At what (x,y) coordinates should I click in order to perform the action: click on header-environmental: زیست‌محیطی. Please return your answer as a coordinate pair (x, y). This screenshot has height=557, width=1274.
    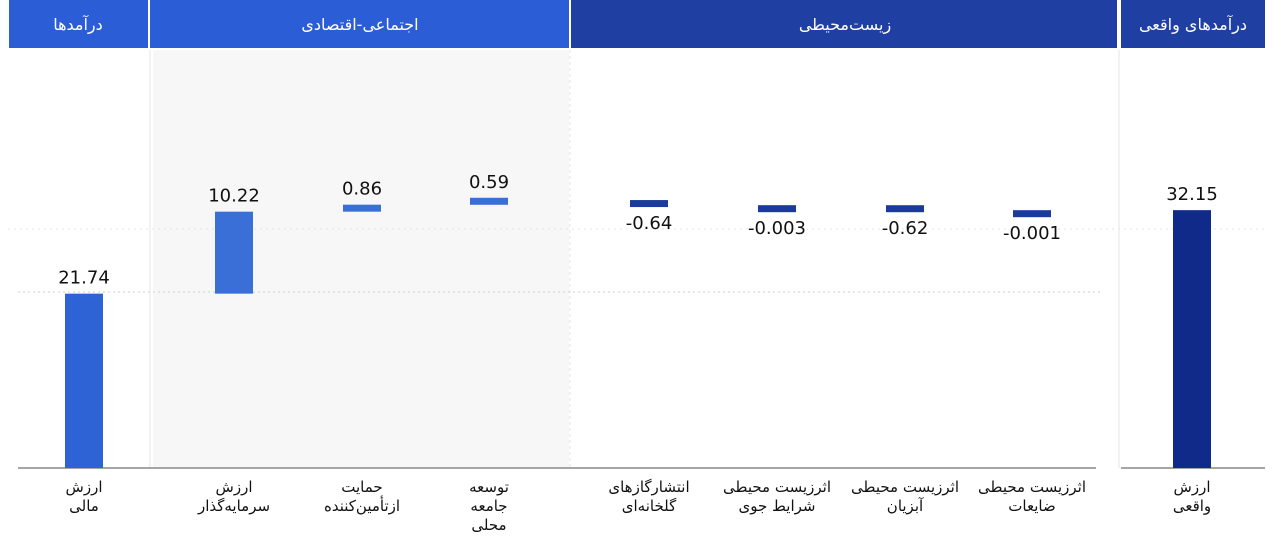
    Looking at the image, I should click on (844, 24).